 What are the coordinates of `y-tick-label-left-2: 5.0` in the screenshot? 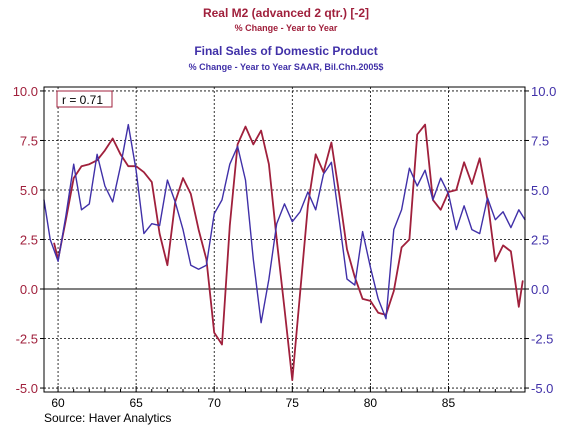 It's located at (29, 190).